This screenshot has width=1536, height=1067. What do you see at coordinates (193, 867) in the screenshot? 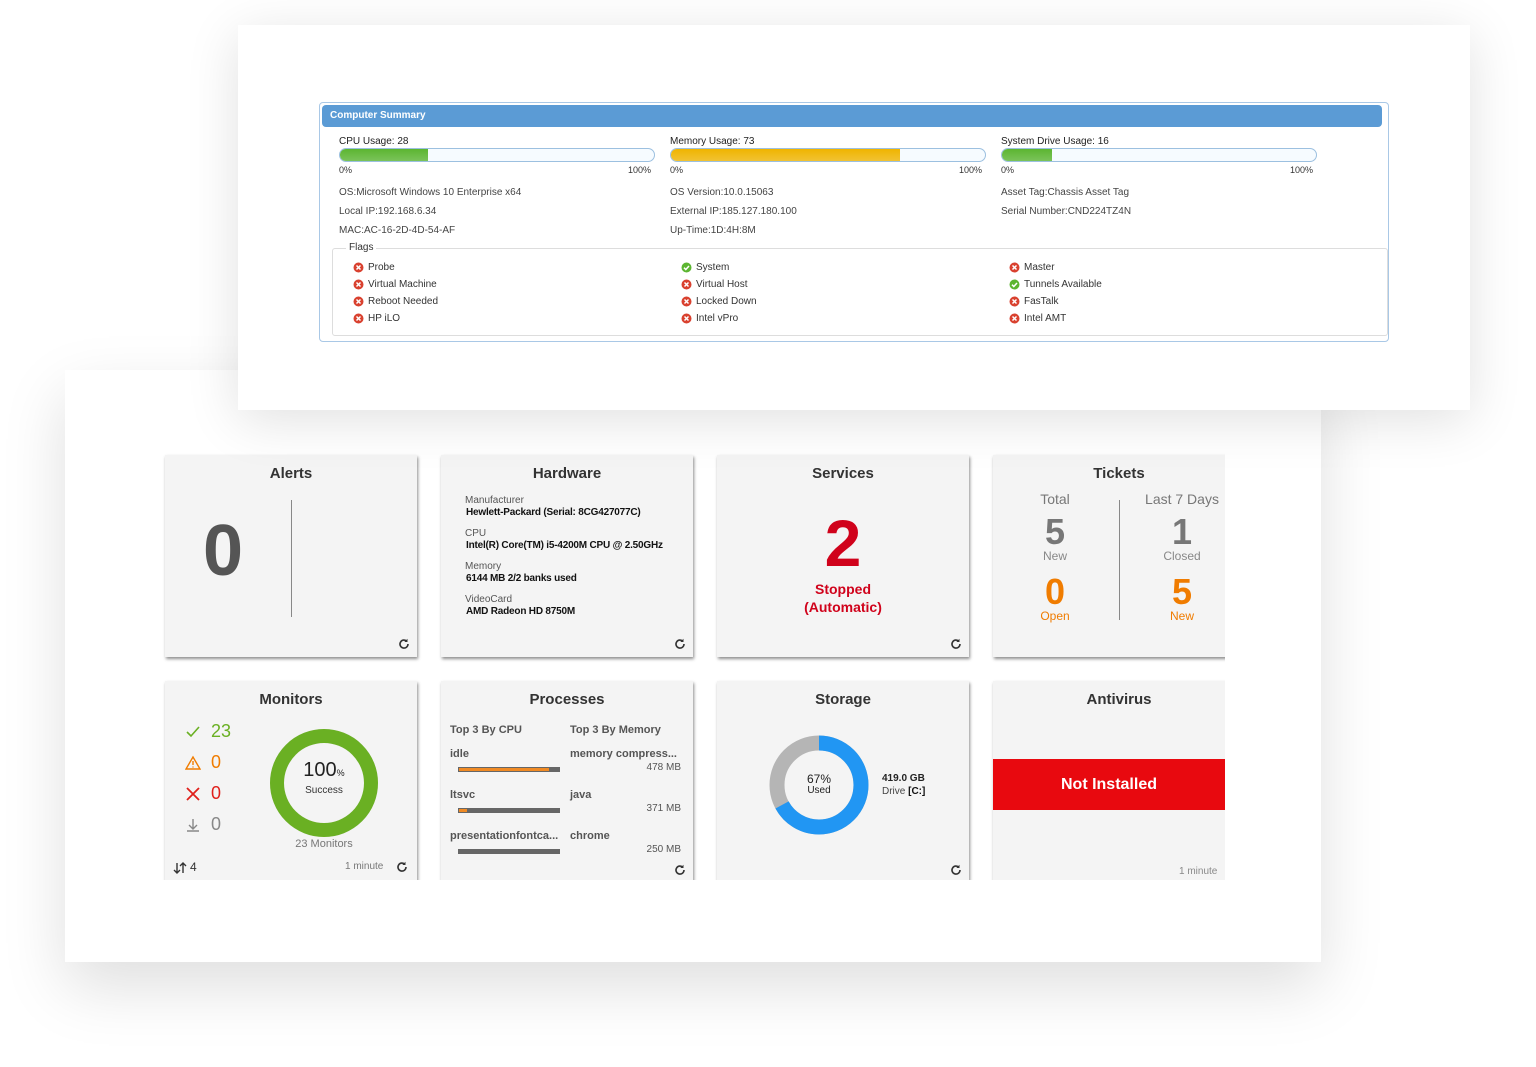
I see `sort-count: 4` at bounding box center [193, 867].